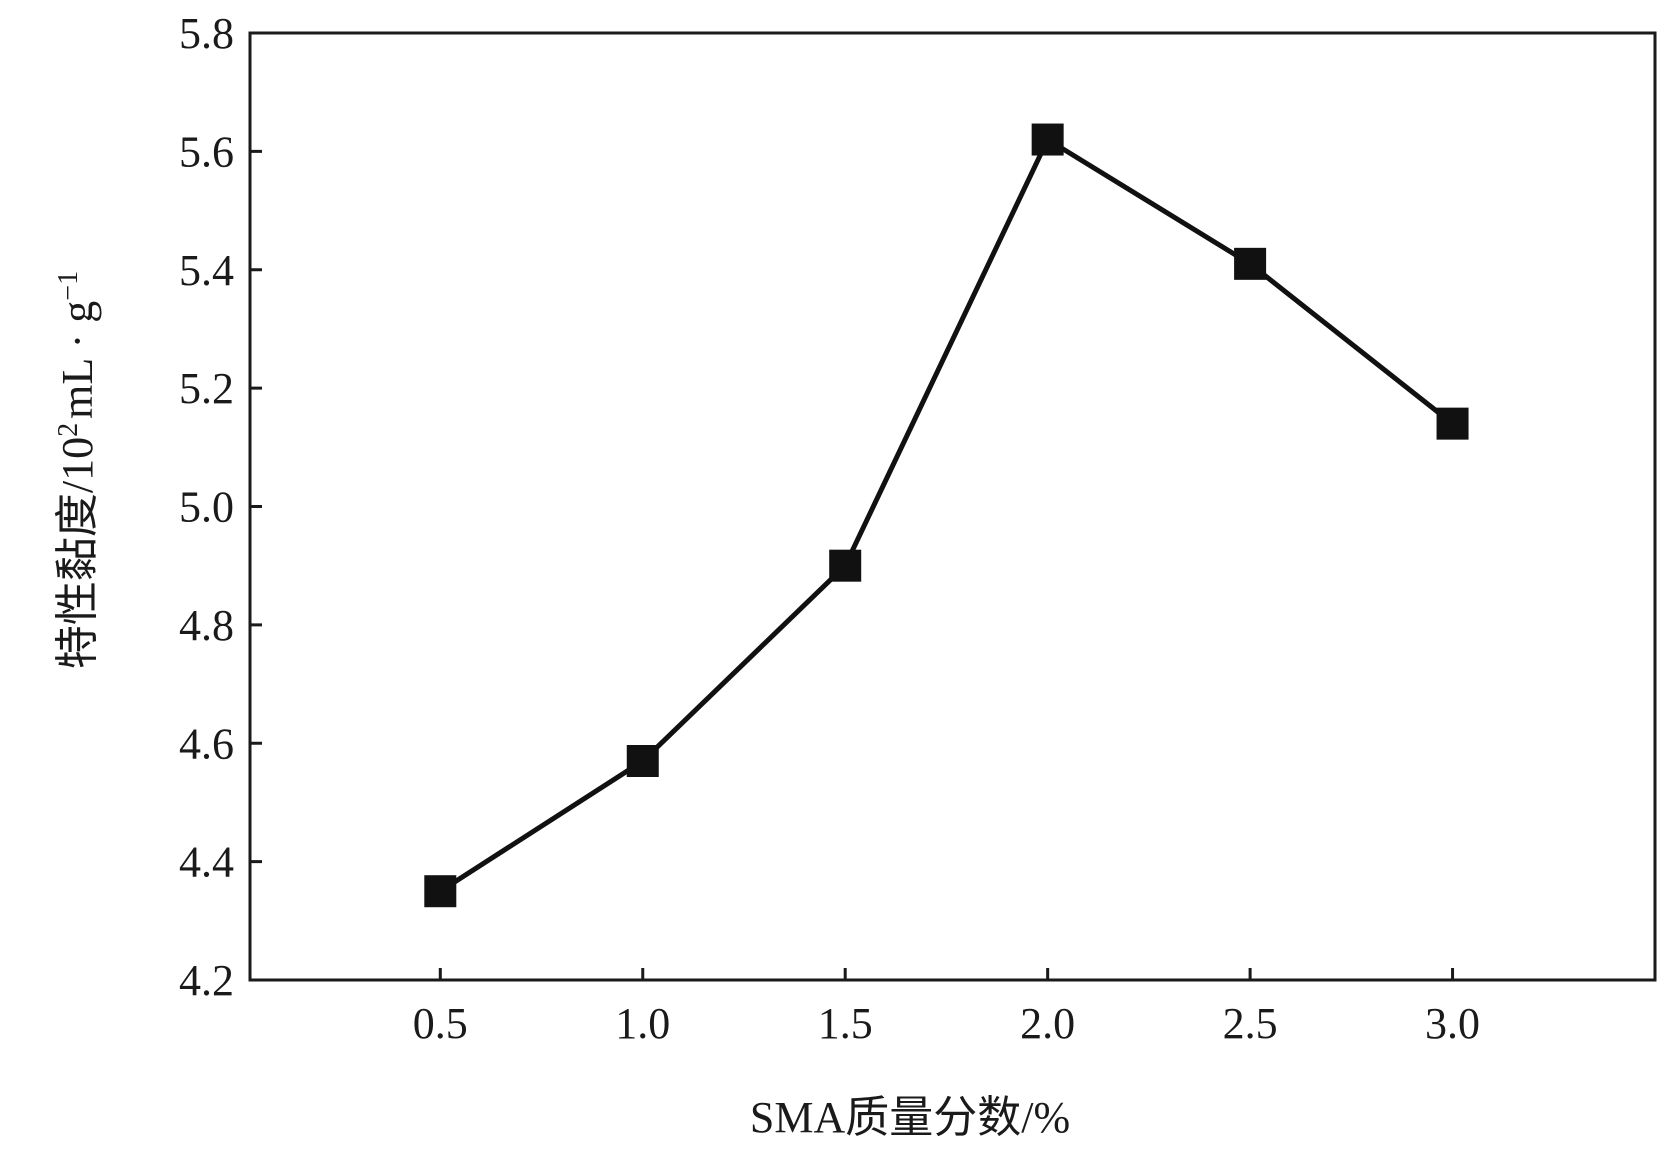  Describe the element at coordinates (206, 33) in the screenshot. I see `y-tick-label: 5.8` at that location.